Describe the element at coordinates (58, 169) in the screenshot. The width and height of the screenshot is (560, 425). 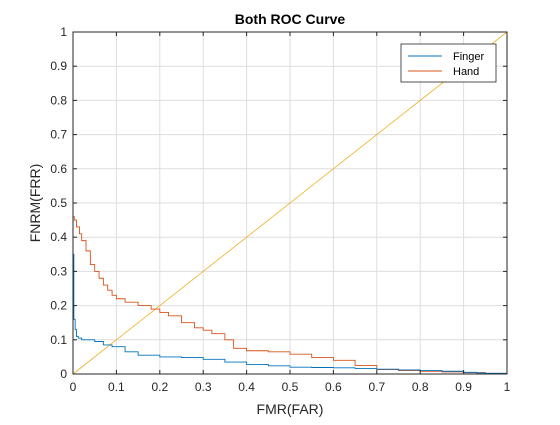
I see `y-tick-label: 0.6` at that location.